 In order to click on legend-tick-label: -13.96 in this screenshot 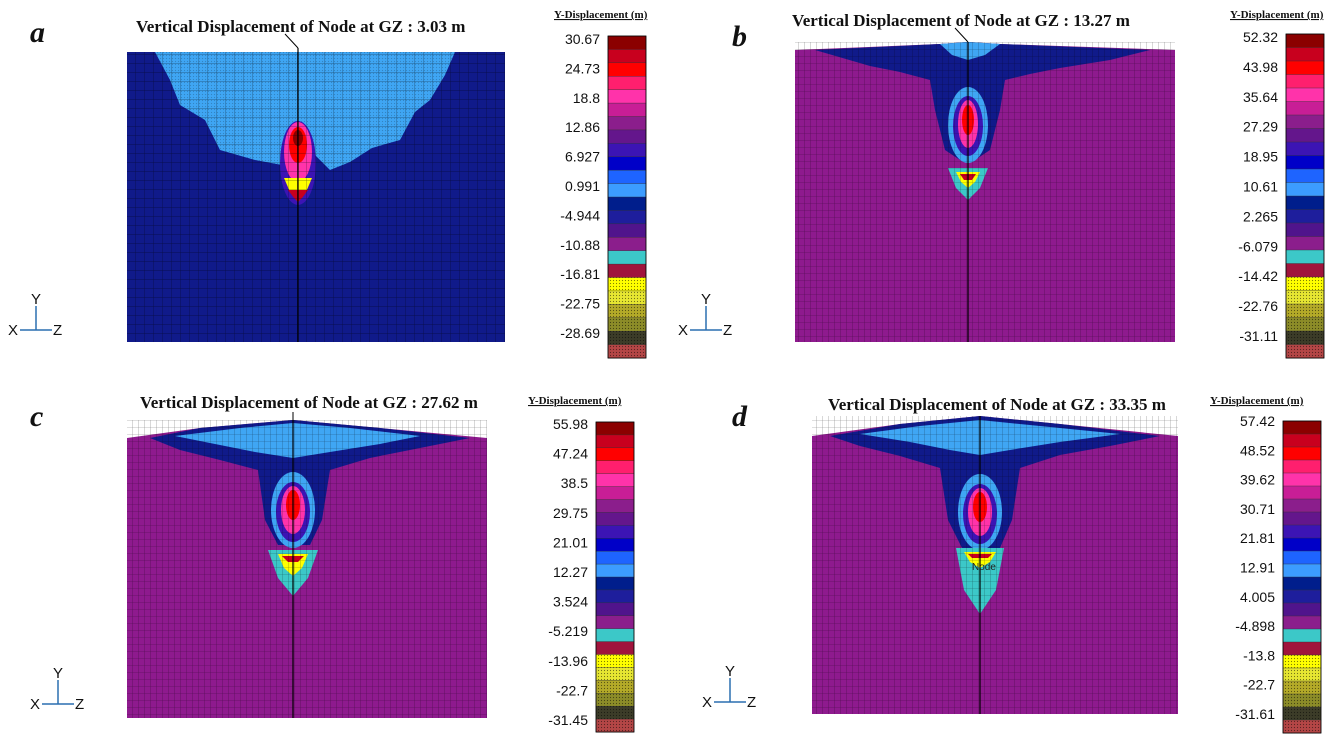, I will do `click(568, 661)`.